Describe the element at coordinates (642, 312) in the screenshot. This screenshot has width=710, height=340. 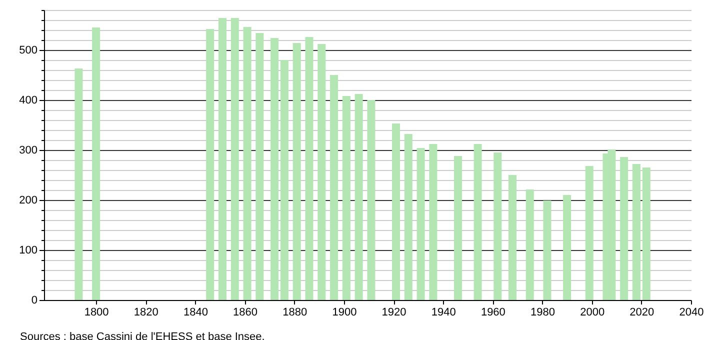
I see `x-tick-label: 2020` at that location.